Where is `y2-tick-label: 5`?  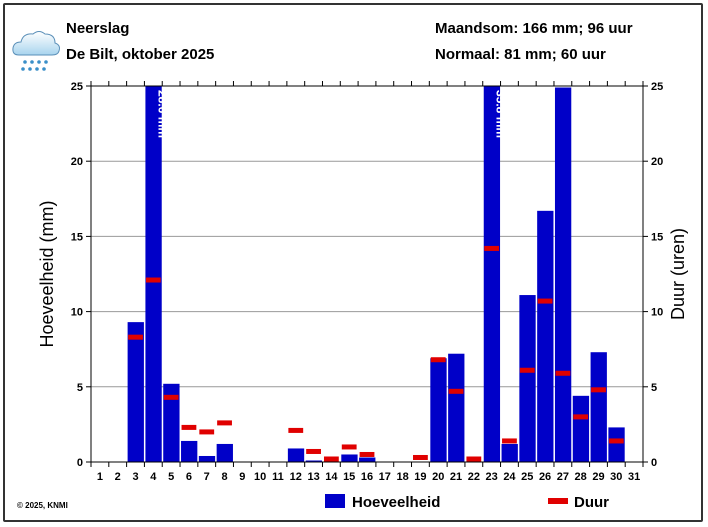 y2-tick-label: 5 is located at coordinates (654, 388).